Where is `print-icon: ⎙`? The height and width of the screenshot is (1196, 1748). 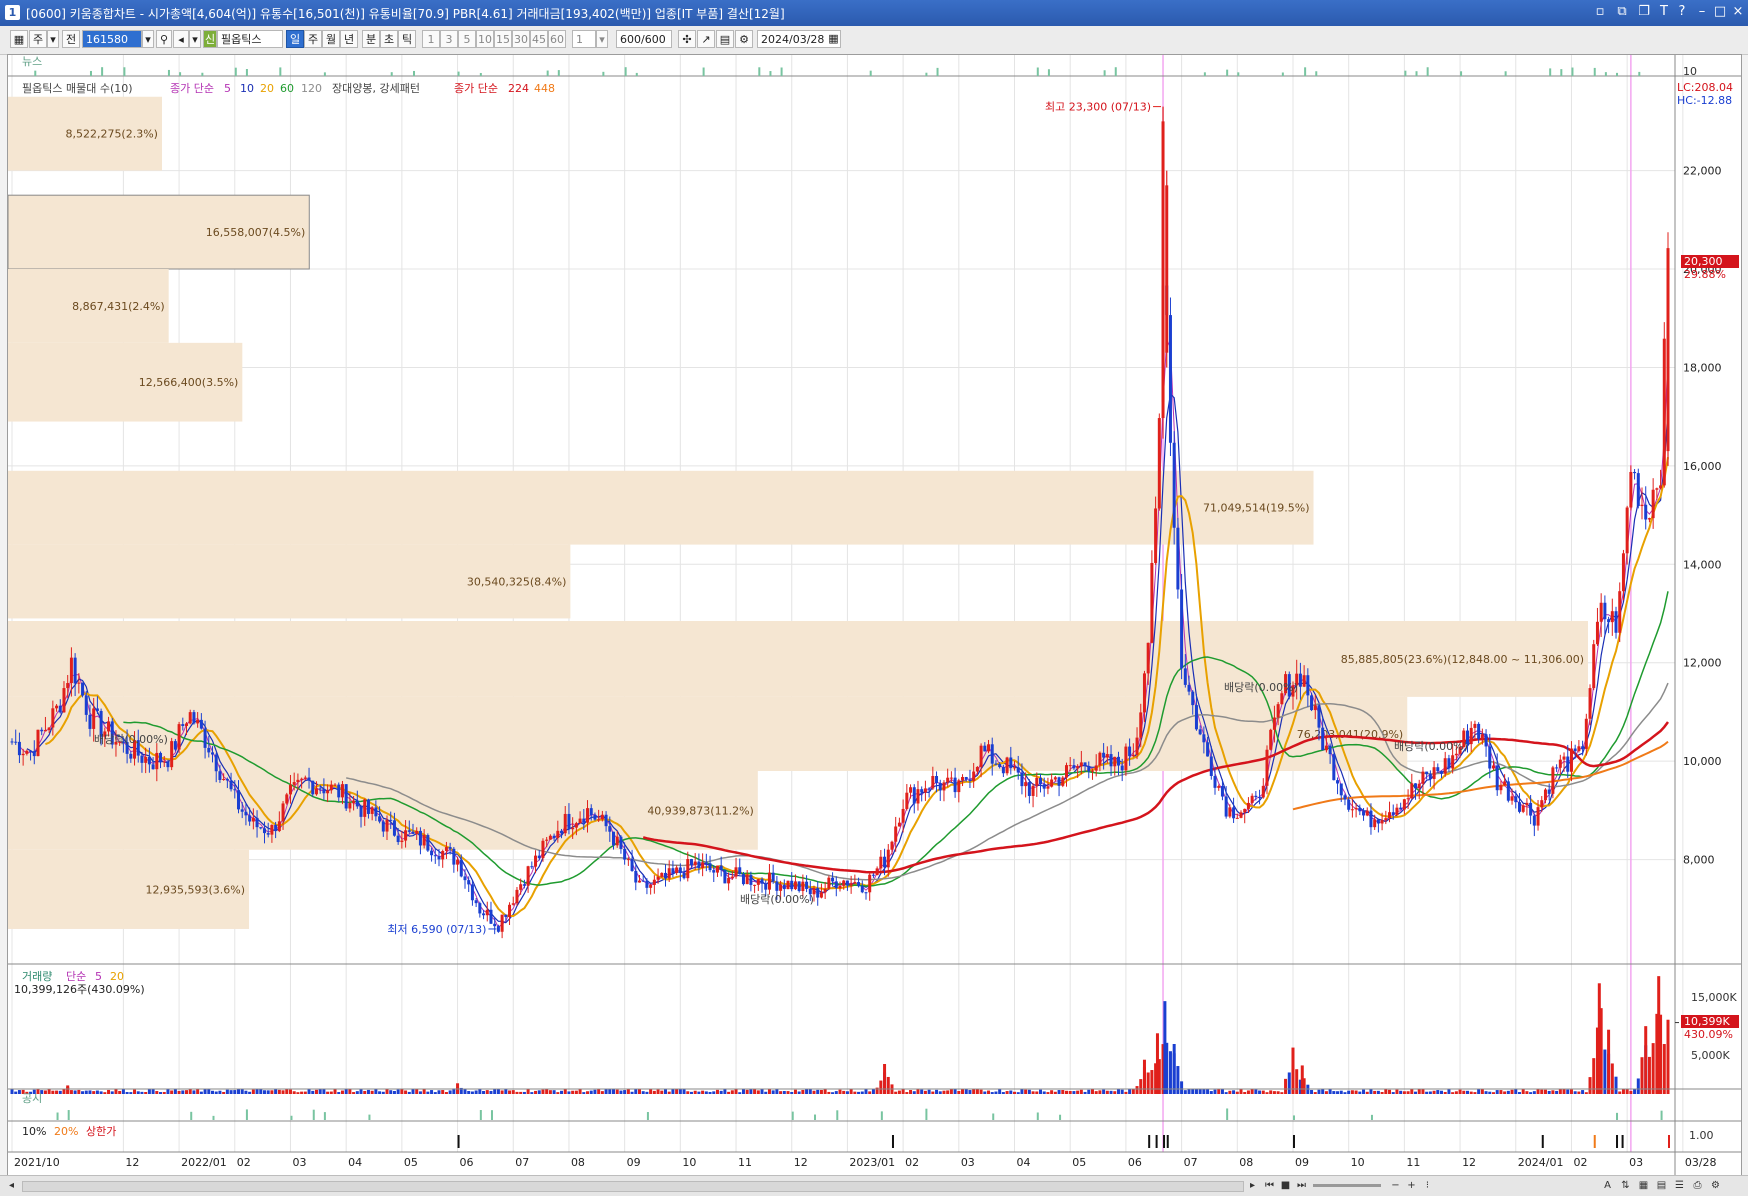 print-icon: ⎙ is located at coordinates (1697, 1185).